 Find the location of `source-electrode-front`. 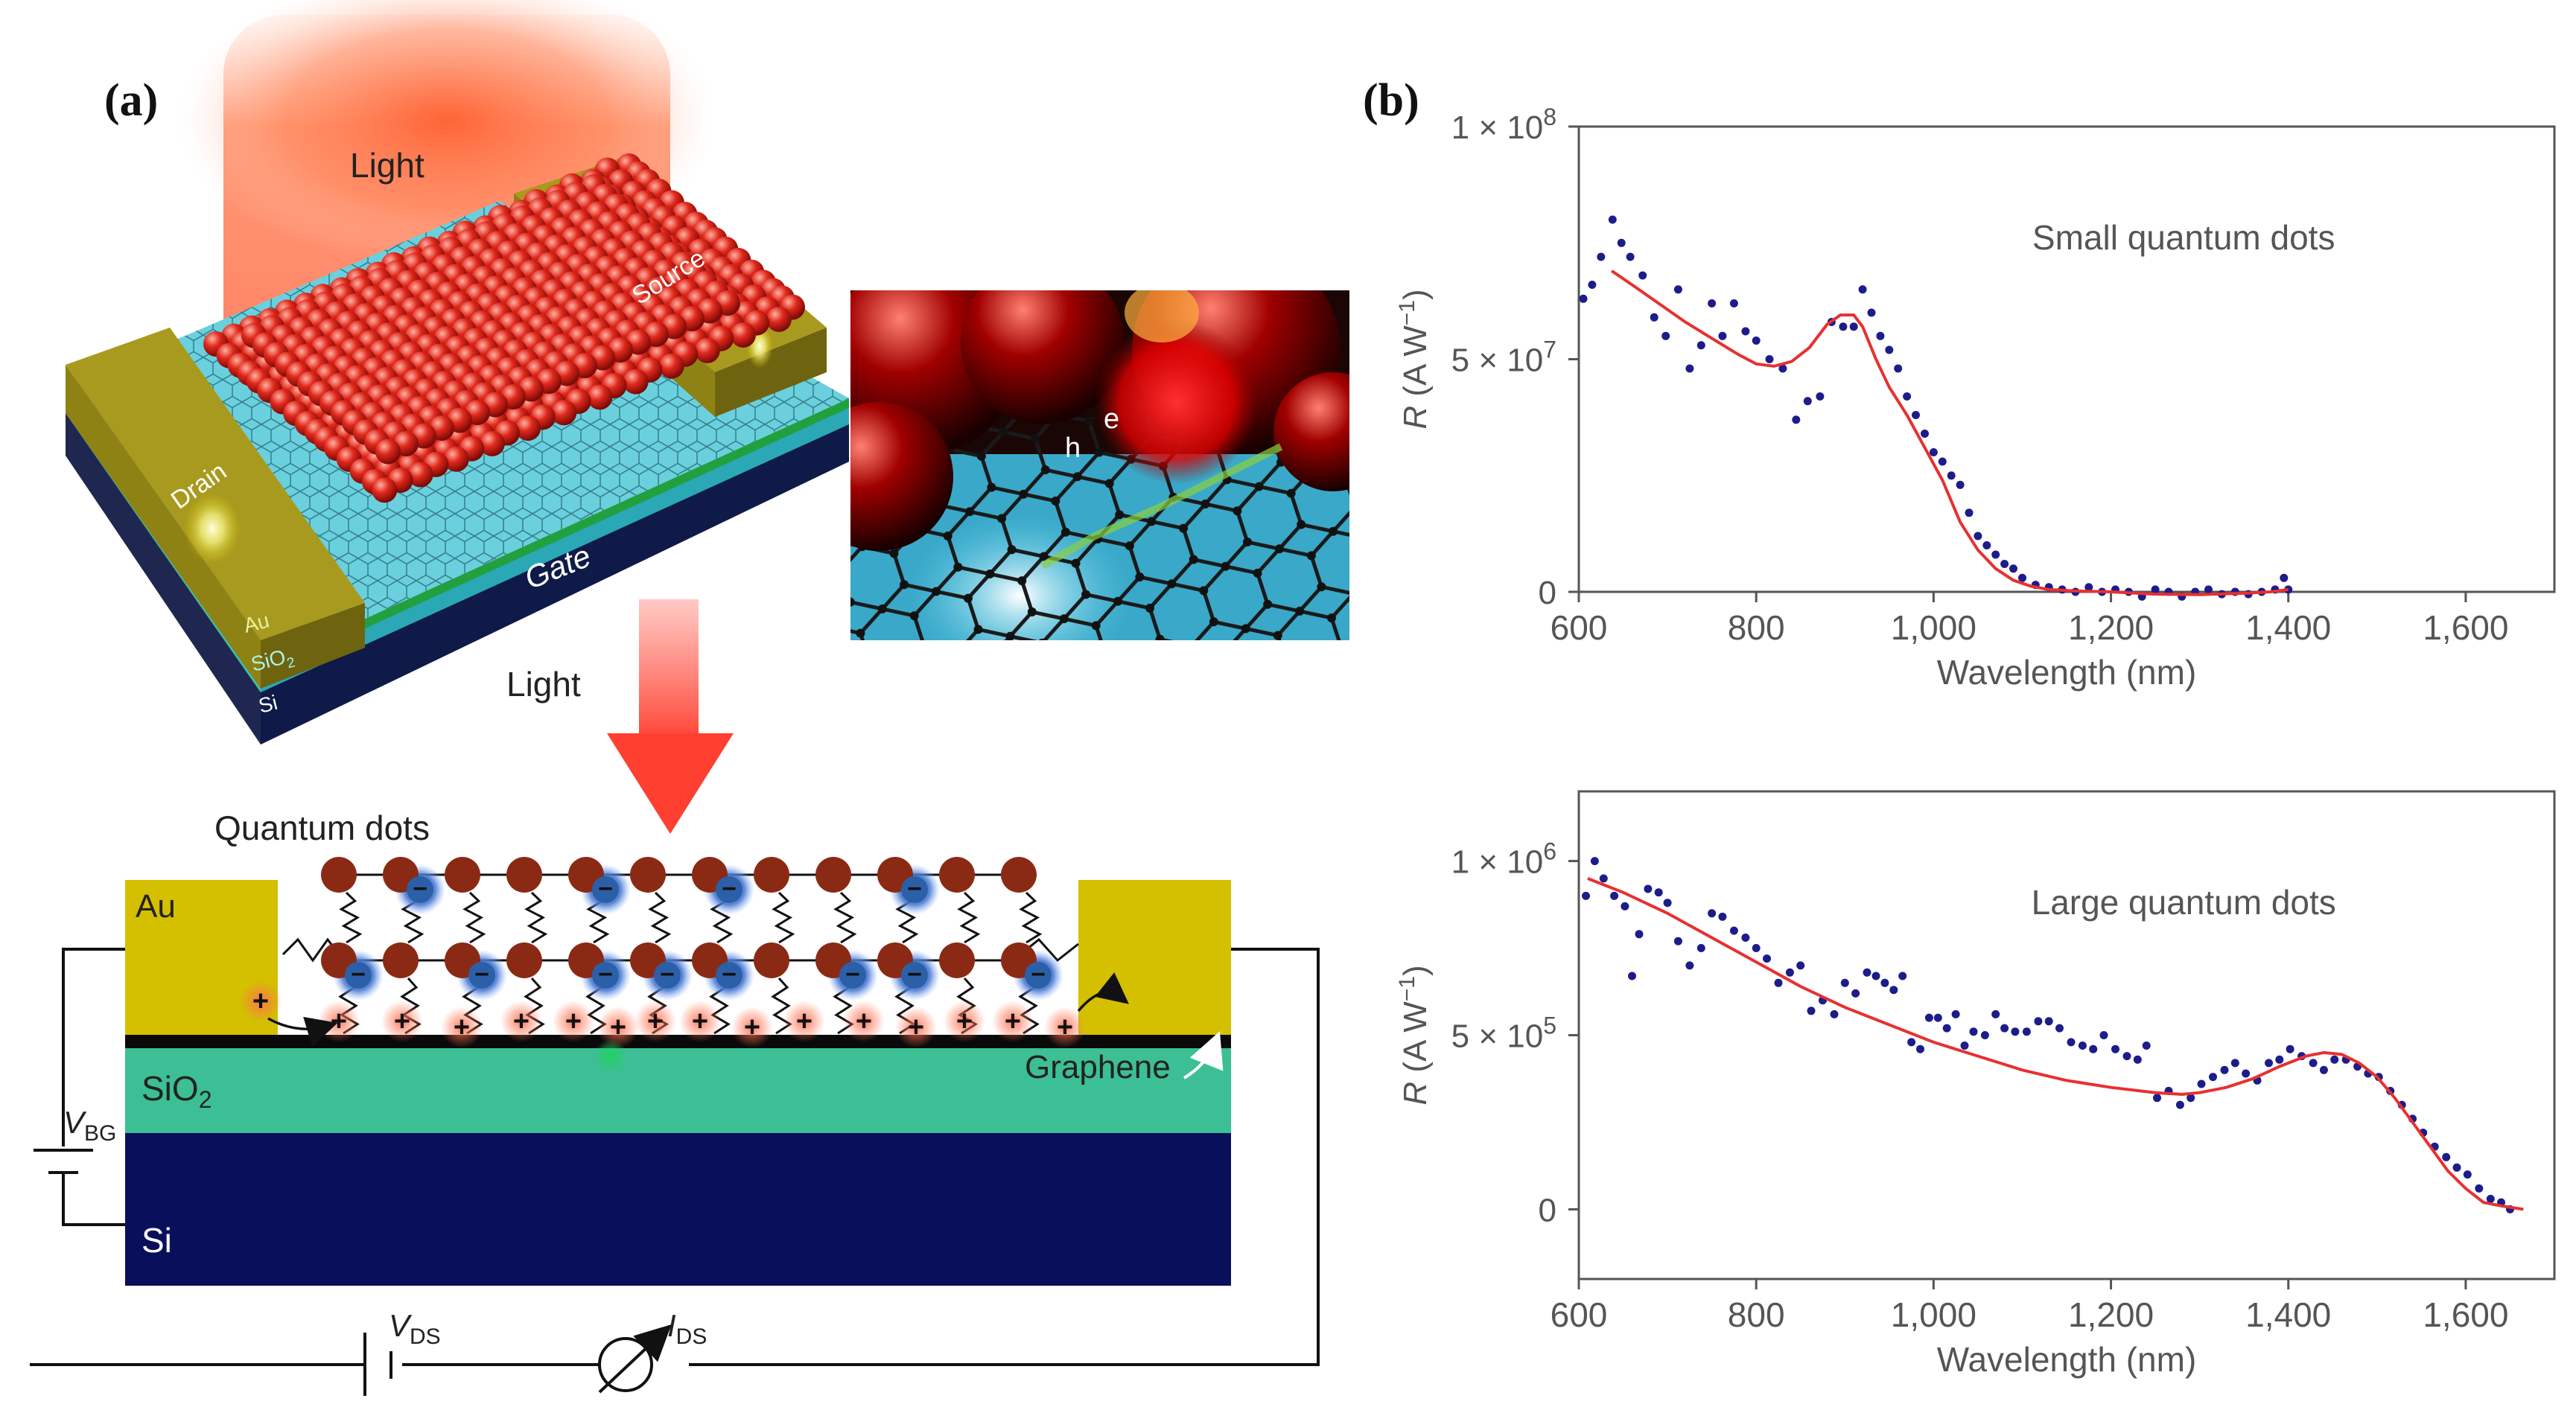

source-electrode-front is located at coordinates (771, 372).